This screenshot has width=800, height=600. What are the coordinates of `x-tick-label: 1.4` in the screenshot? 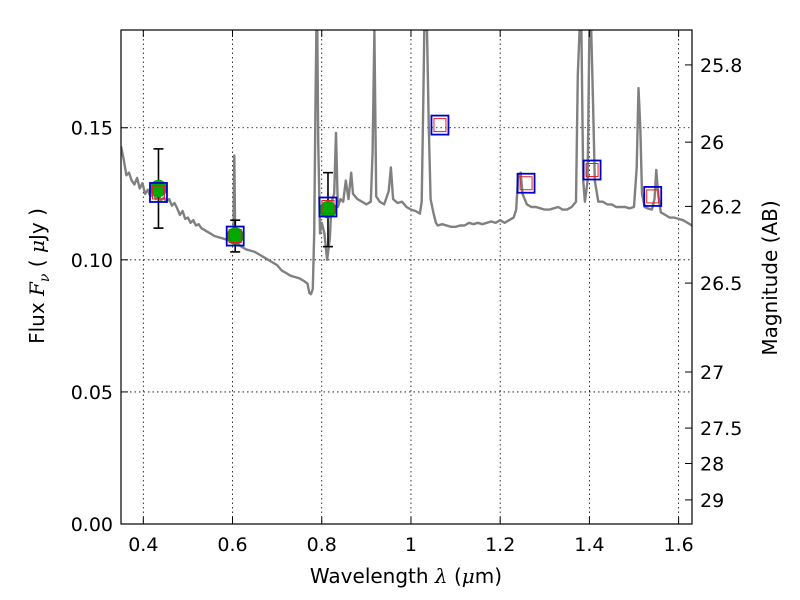 It's located at (589, 545).